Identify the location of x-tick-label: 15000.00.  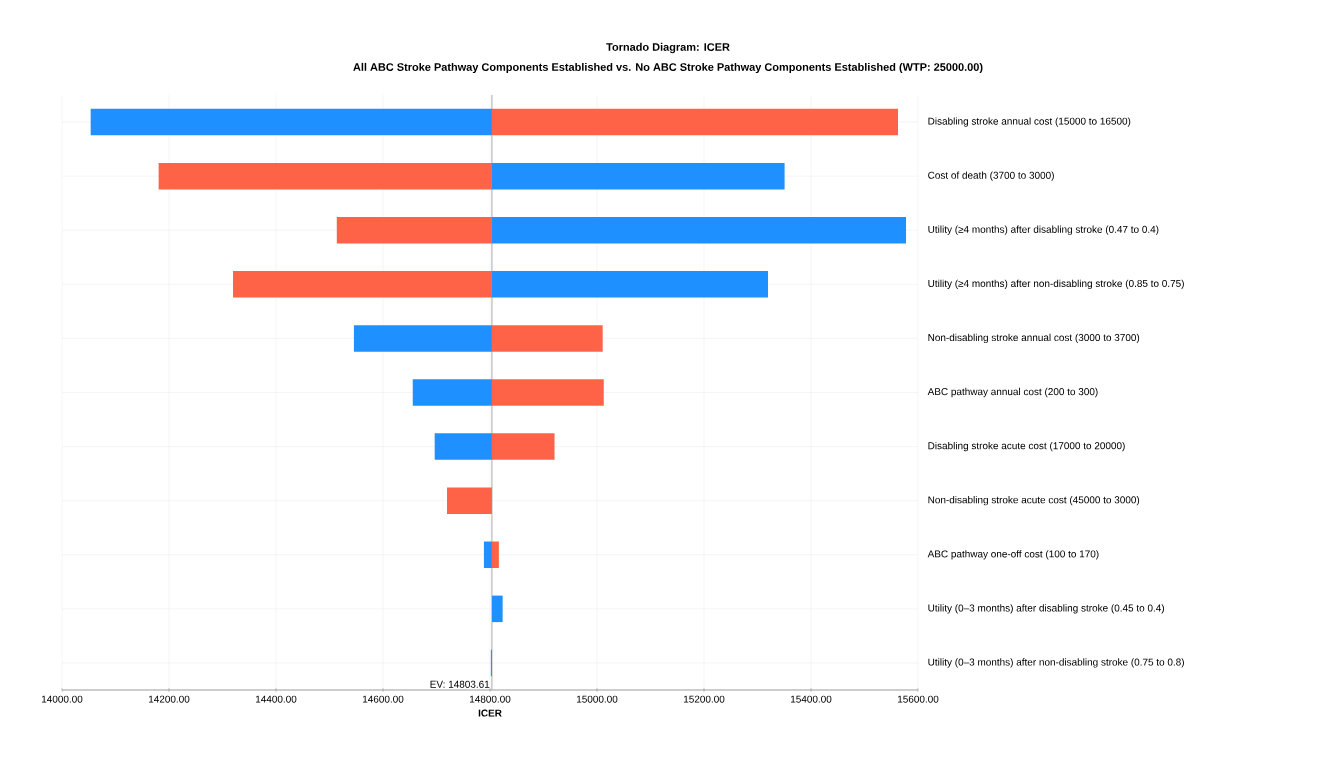
(597, 699).